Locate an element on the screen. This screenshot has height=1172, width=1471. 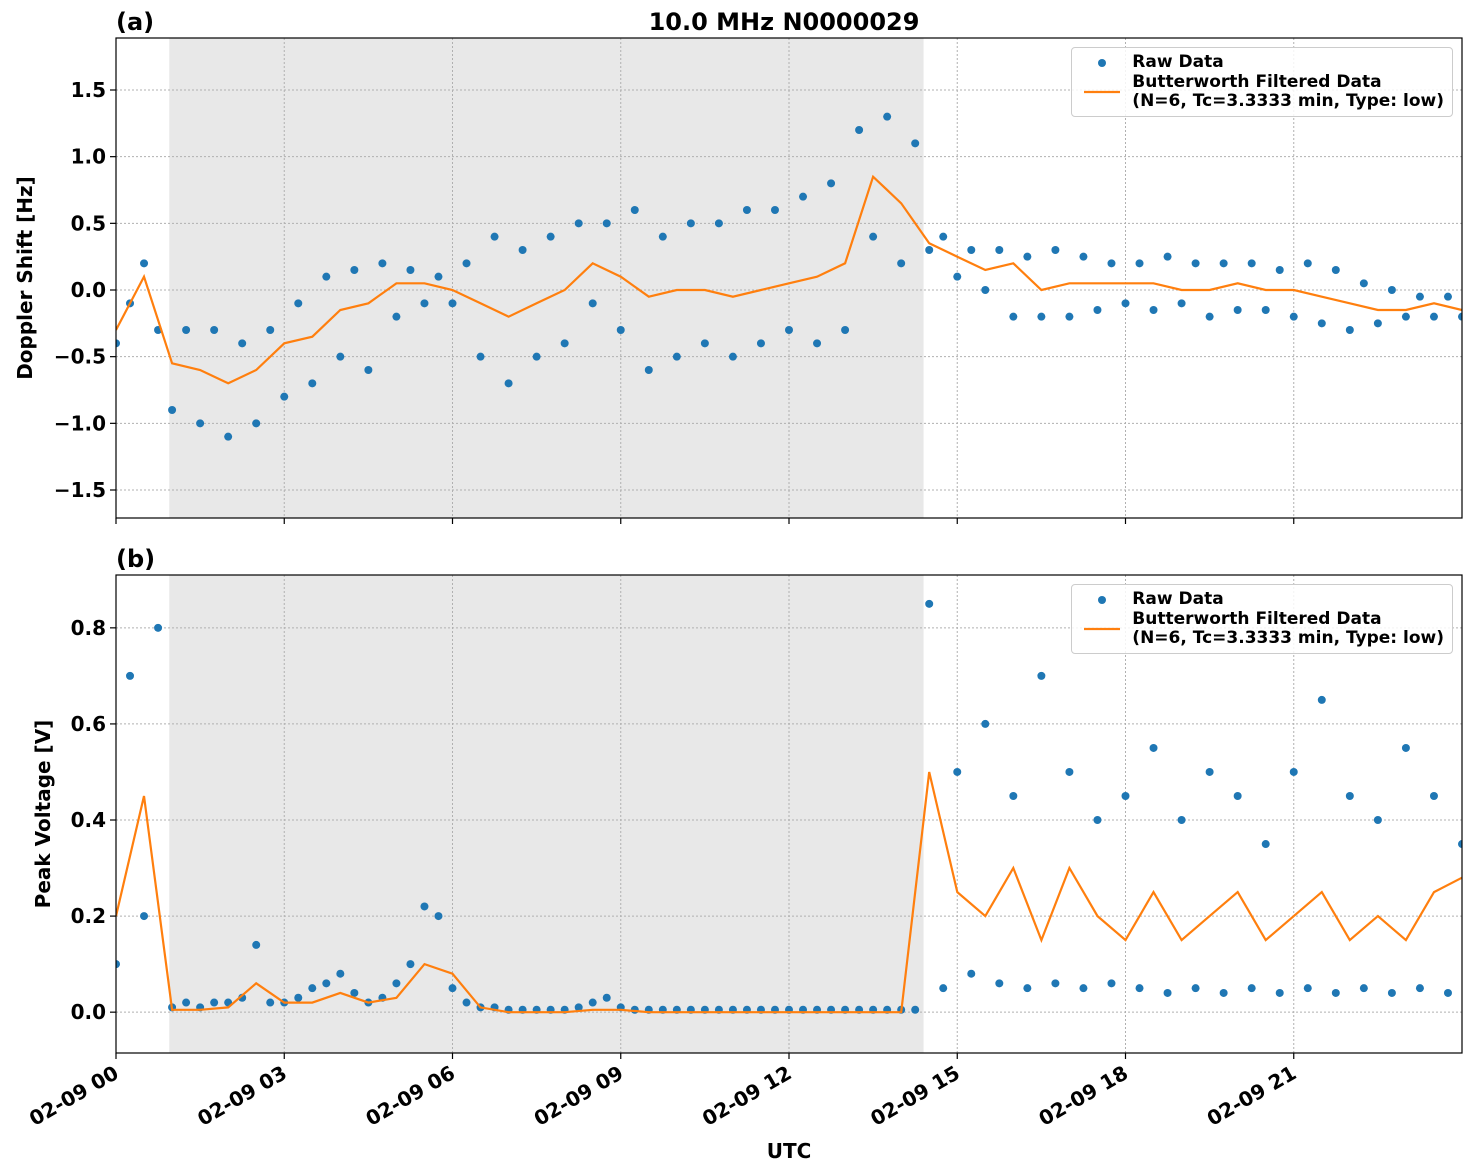
legend-line is located at coordinates (1102, 629).